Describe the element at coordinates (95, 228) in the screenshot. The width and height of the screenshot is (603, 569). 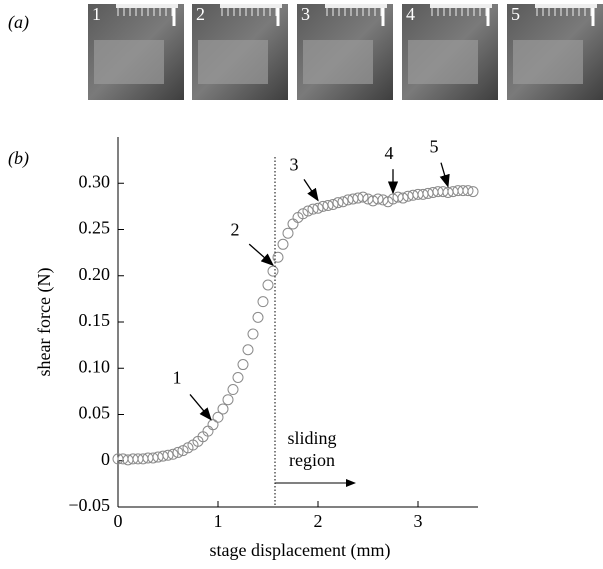
I see `y-tick-label: 0.25` at that location.